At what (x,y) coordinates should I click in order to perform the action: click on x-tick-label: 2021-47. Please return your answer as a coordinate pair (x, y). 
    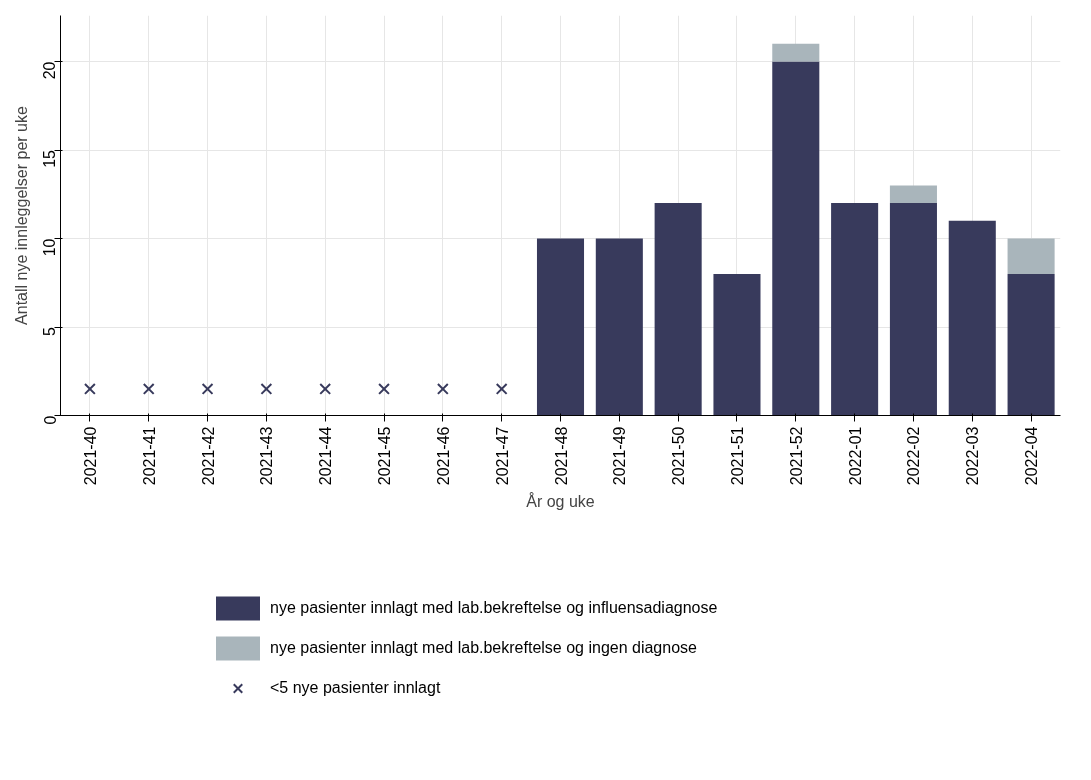
    Looking at the image, I should click on (502, 456).